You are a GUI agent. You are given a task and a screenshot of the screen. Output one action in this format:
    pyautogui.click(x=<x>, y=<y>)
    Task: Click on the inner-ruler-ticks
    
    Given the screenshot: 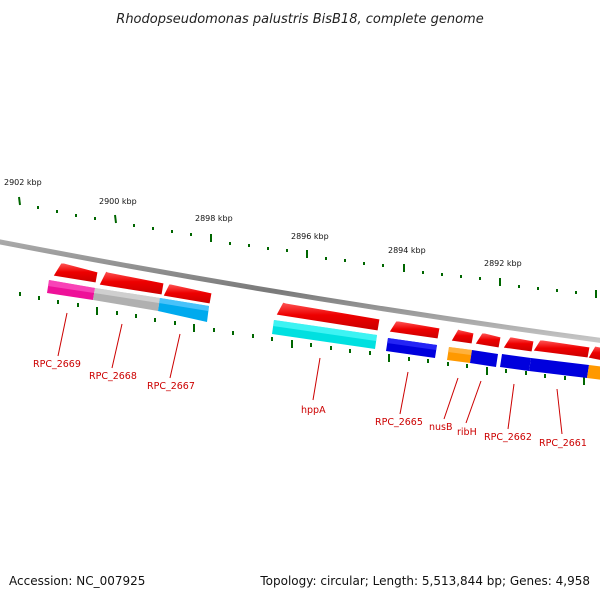 What is the action you would take?
    pyautogui.click(x=302, y=338)
    